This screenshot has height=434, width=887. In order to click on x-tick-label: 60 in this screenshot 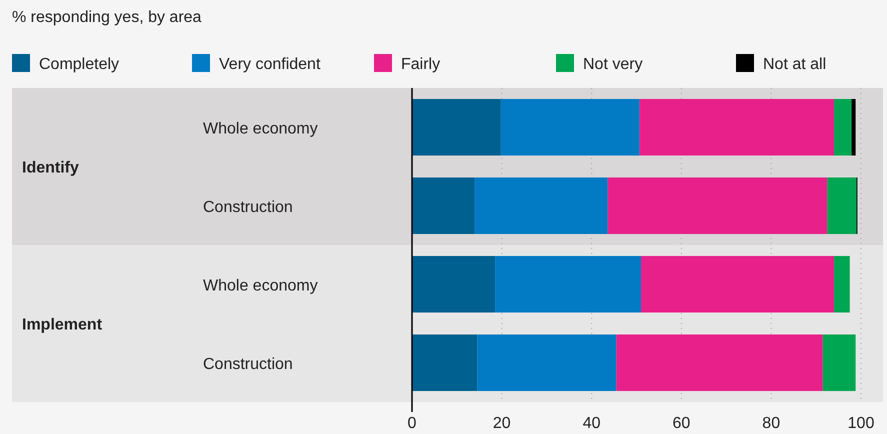, I will do `click(681, 423)`.